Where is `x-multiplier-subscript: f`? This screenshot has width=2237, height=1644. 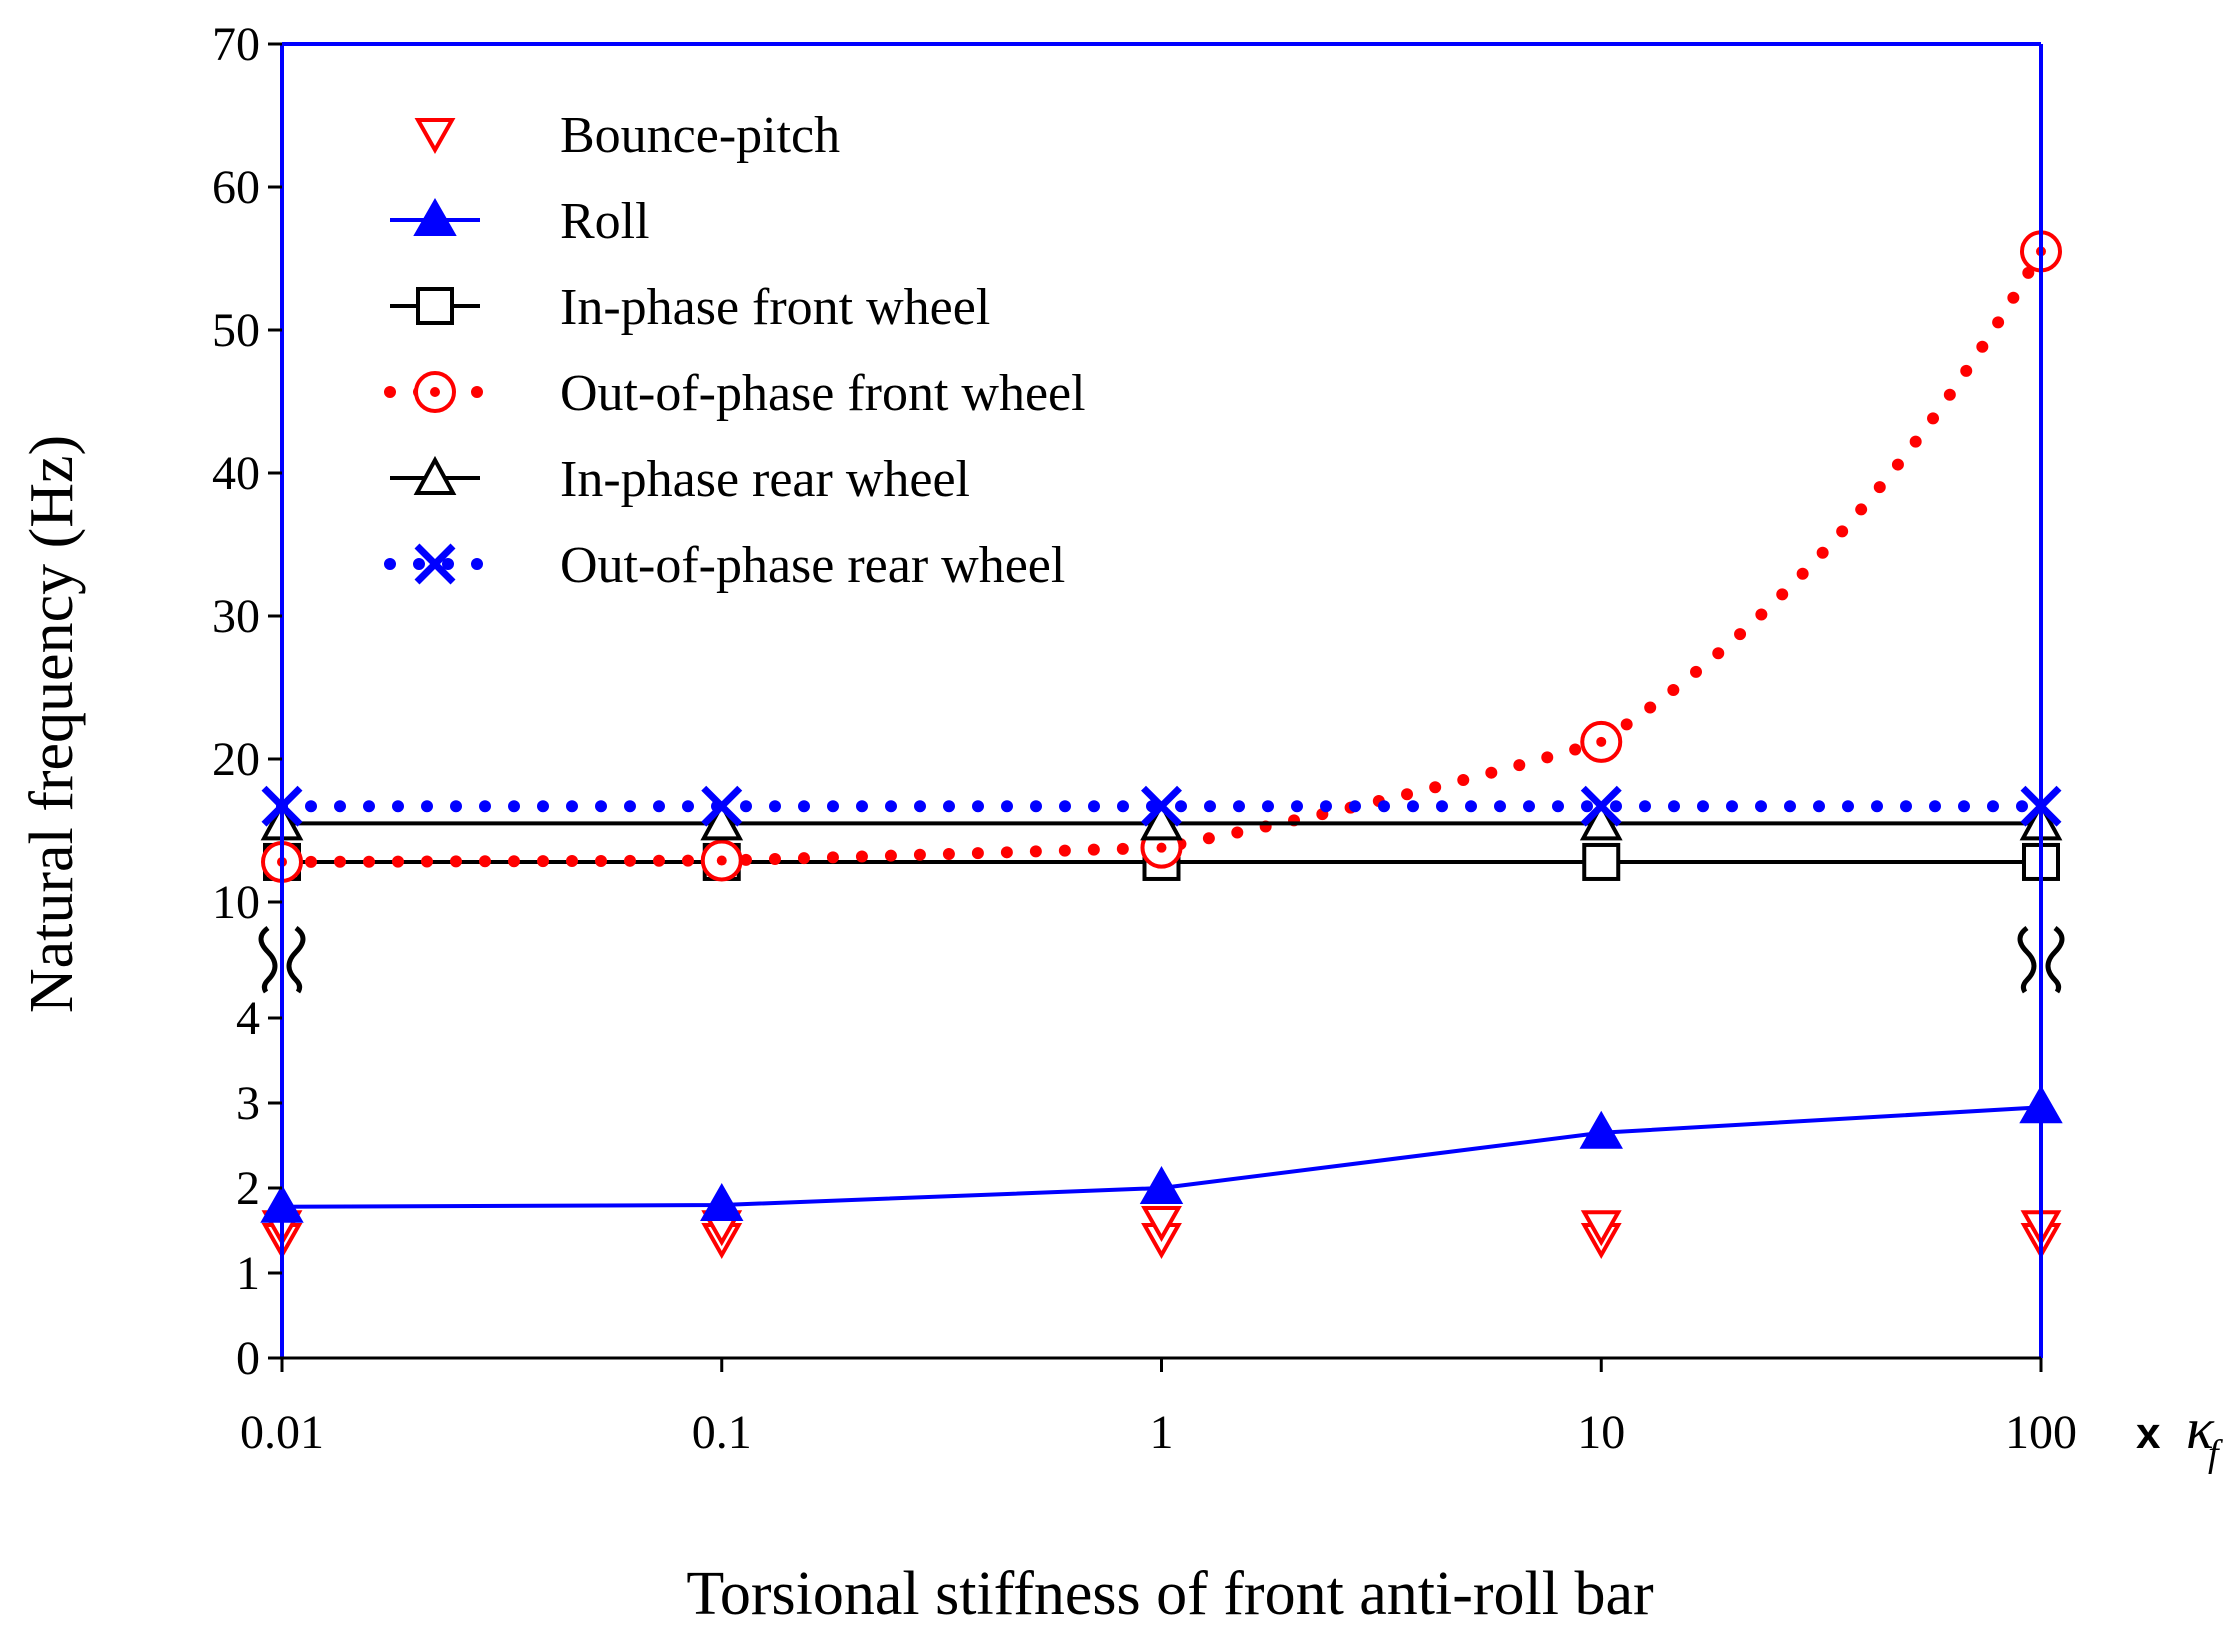
x-multiplier-subscript: f is located at coordinates (2215, 1454).